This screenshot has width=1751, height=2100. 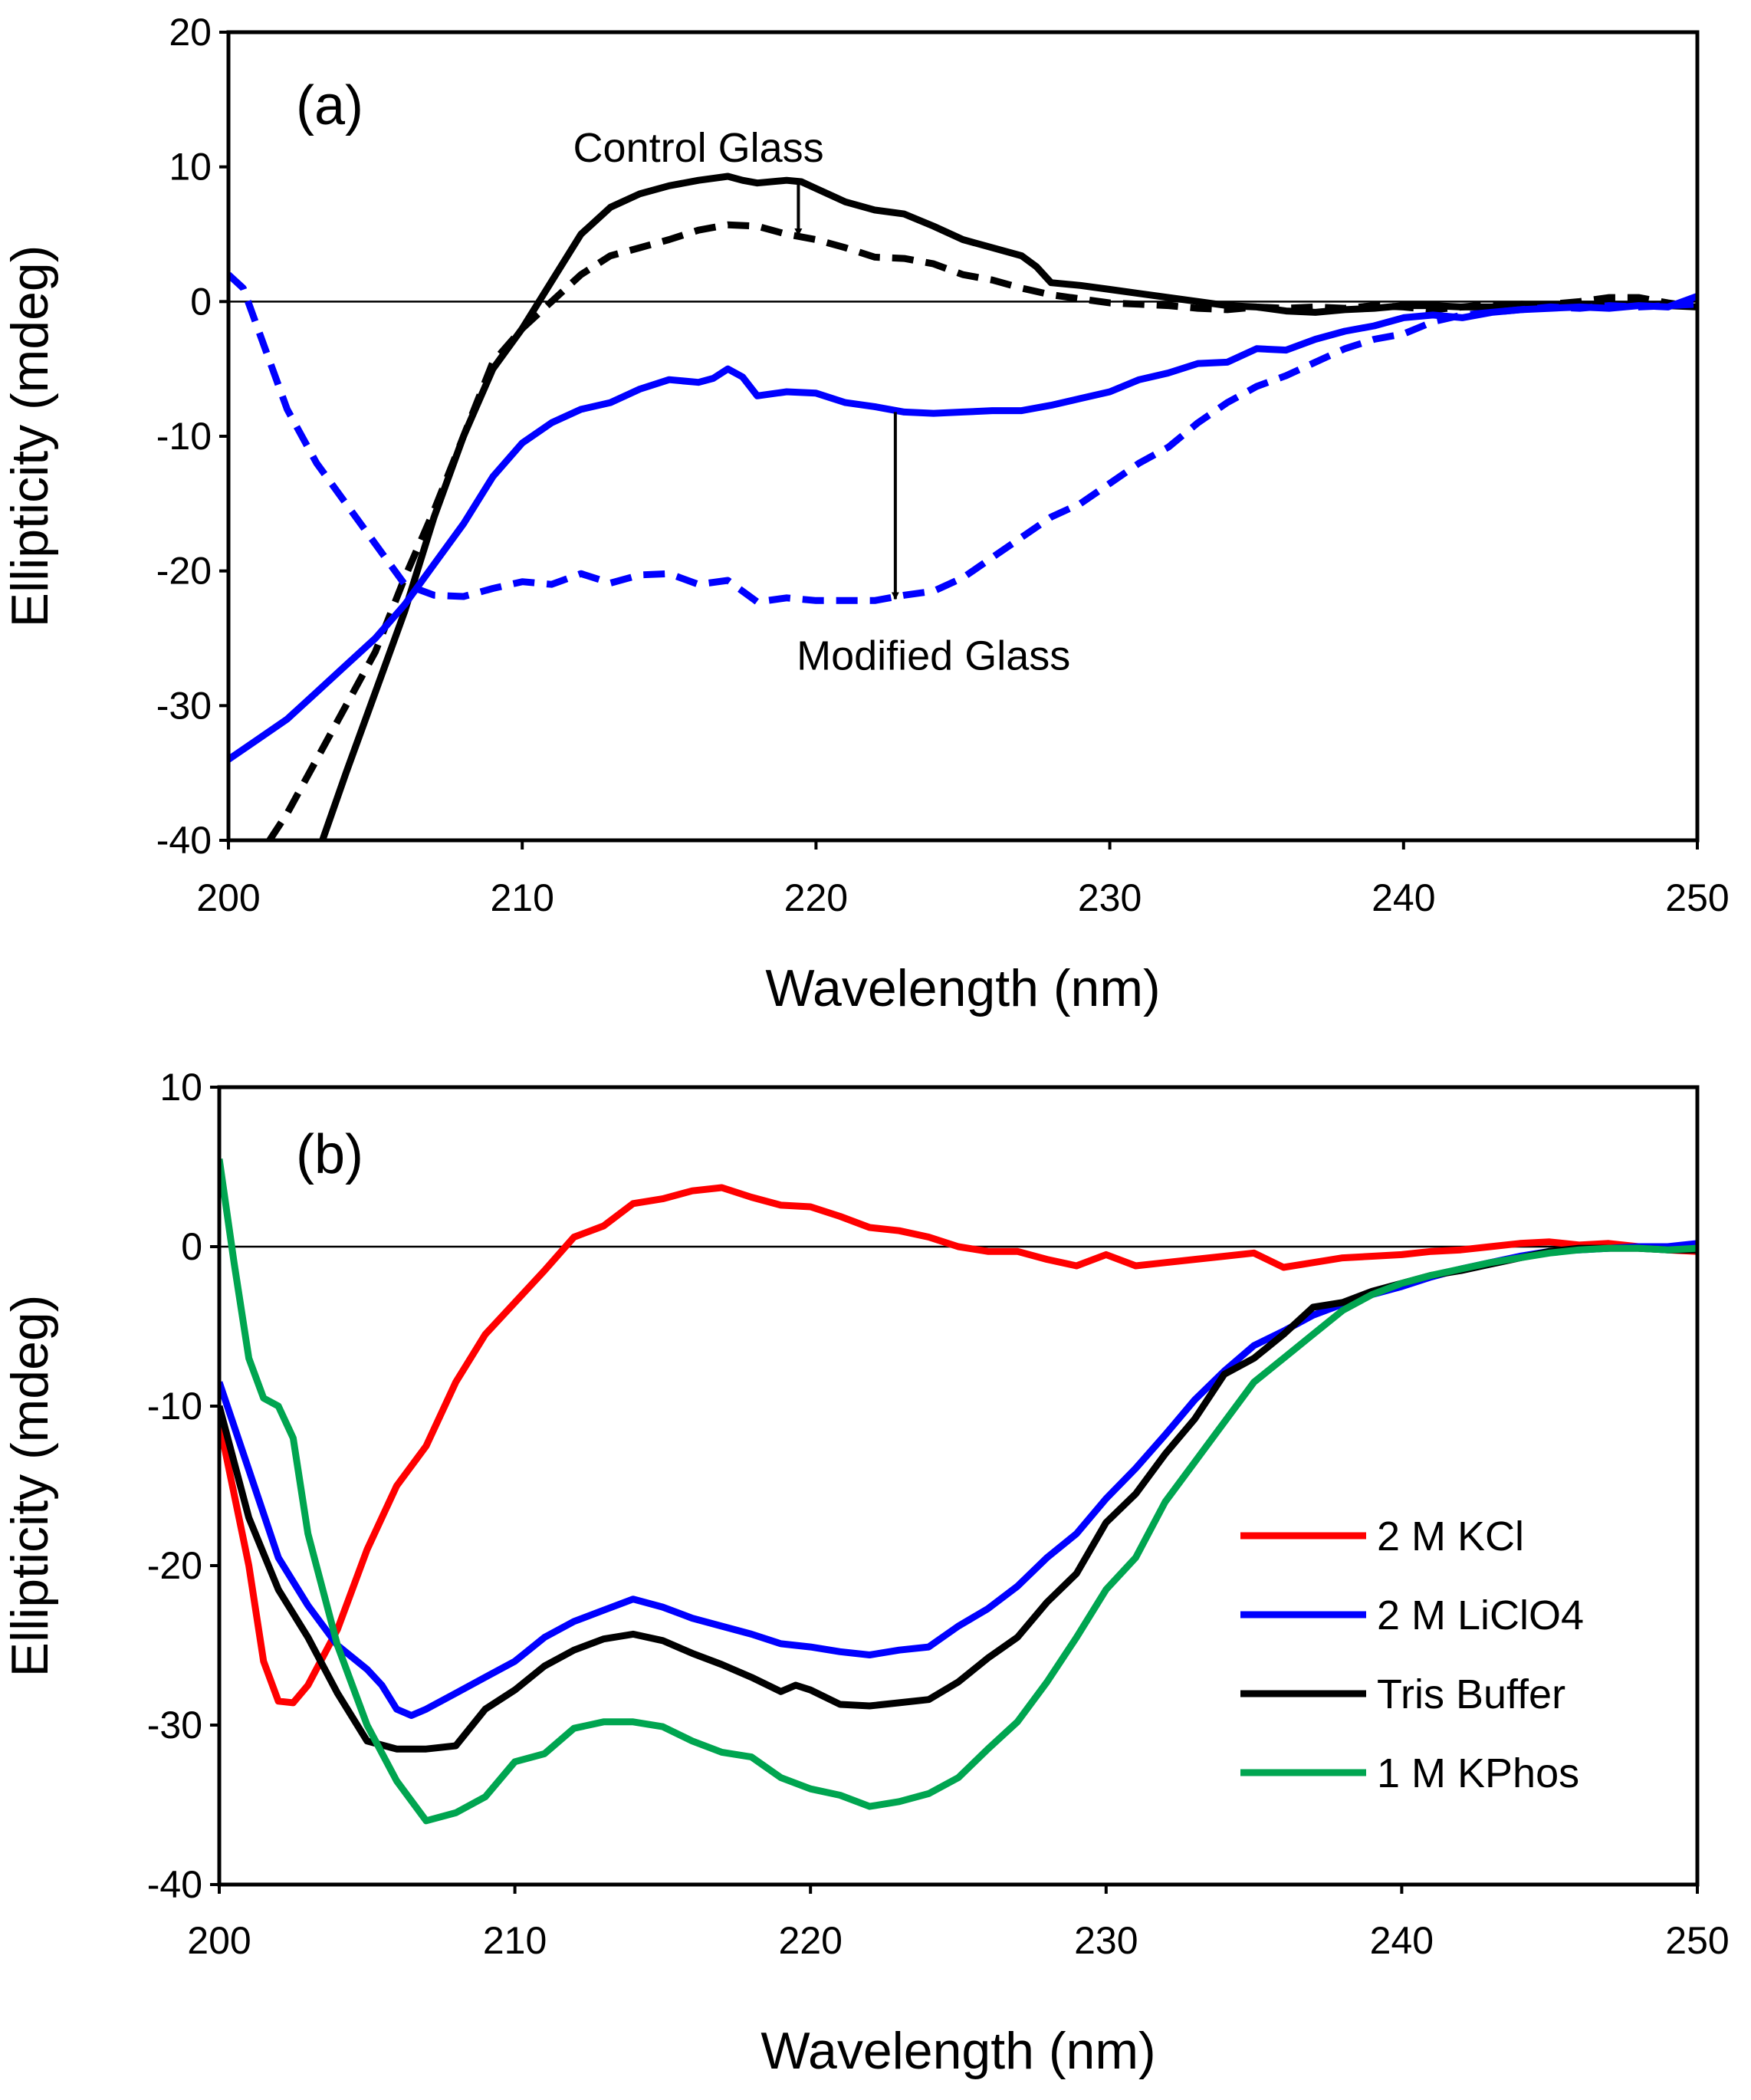 I want to click on legend-label: 2 M LiClO4, so click(x=1480, y=1615).